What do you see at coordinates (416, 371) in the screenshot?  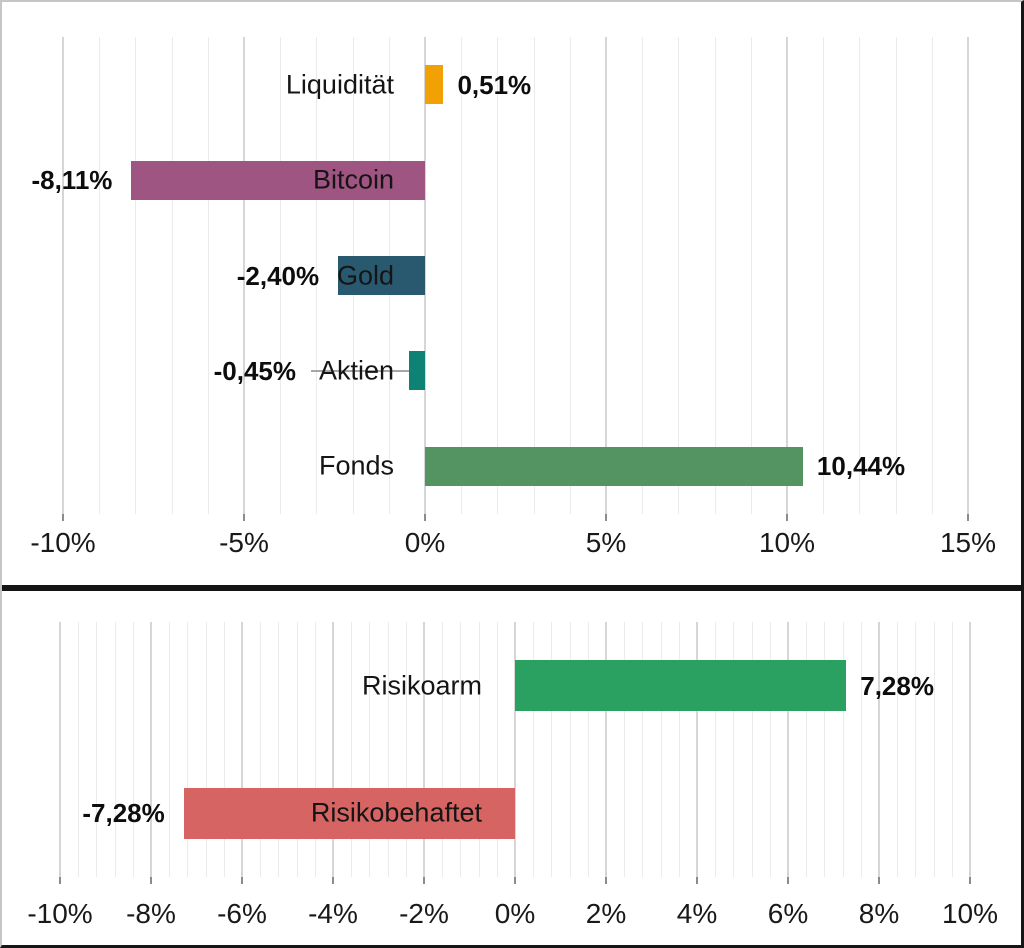 I see `bar-aktien` at bounding box center [416, 371].